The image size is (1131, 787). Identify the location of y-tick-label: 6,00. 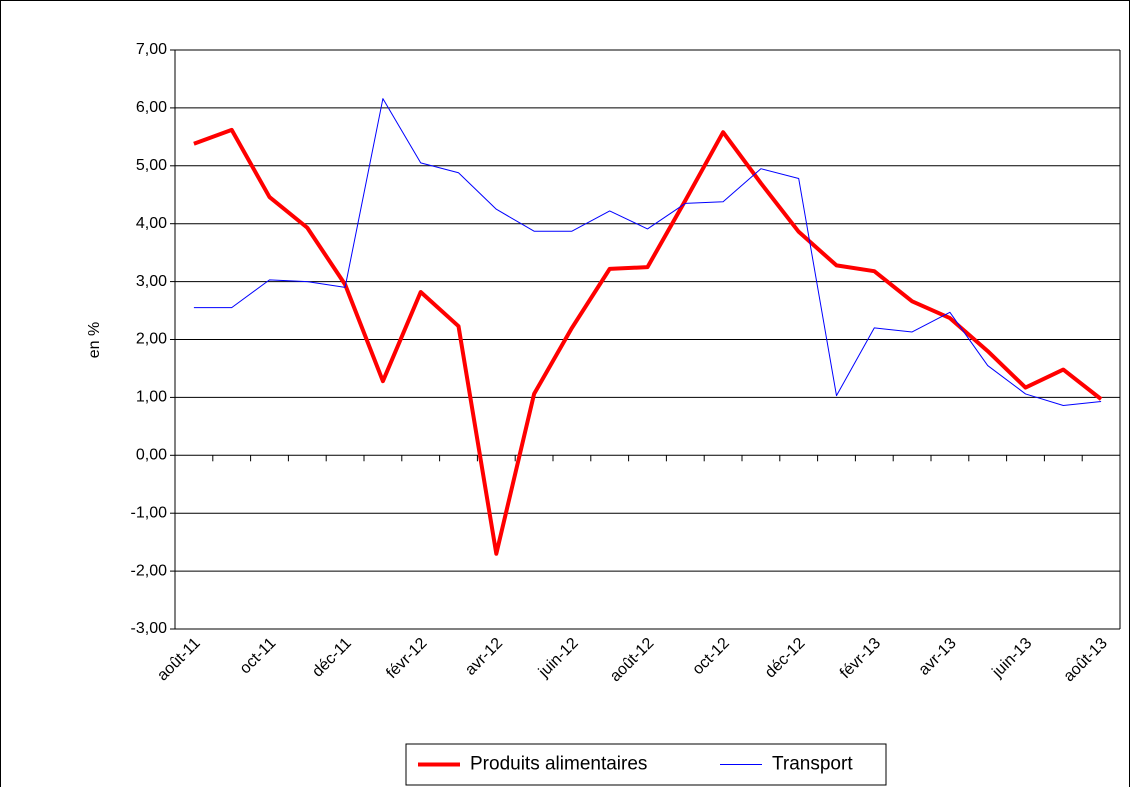
(151, 107).